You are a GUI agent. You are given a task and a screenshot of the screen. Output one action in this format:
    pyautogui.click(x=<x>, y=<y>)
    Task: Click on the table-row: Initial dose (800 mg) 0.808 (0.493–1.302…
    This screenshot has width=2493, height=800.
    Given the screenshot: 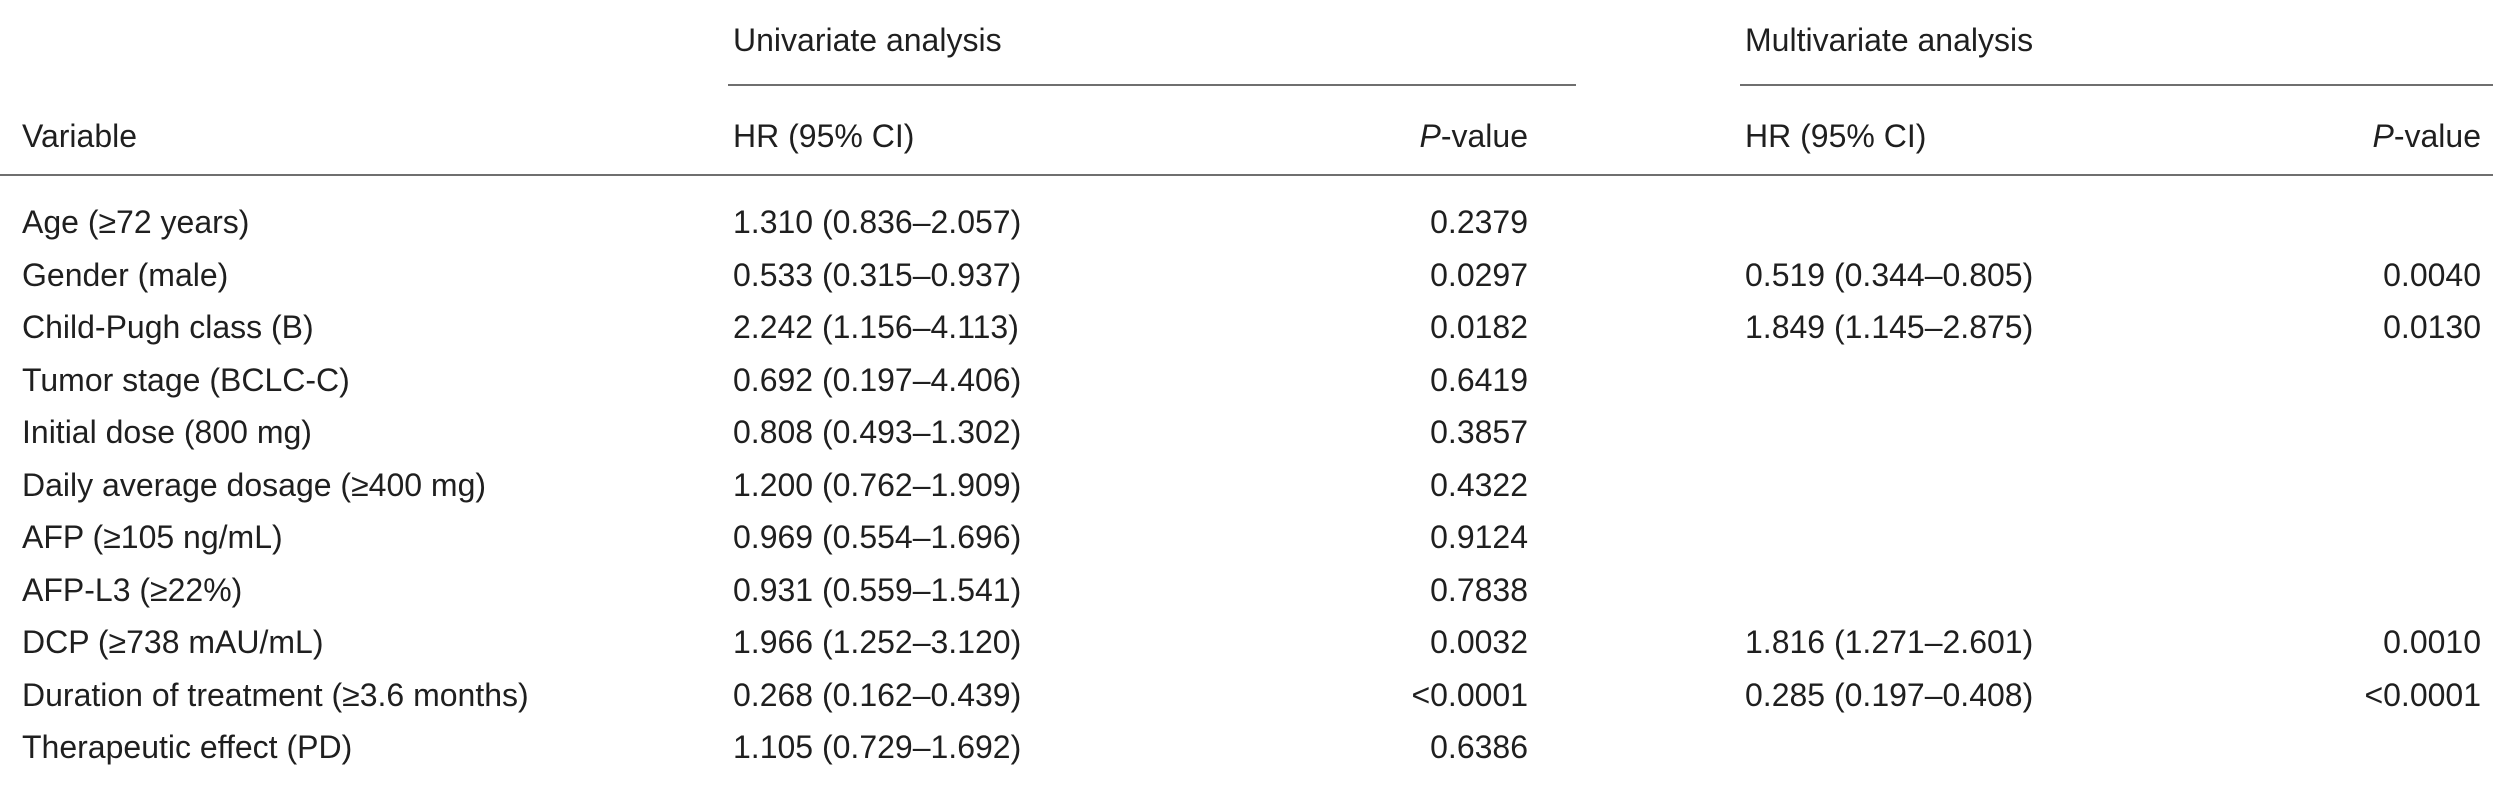 What is the action you would take?
    pyautogui.click(x=1246, y=432)
    